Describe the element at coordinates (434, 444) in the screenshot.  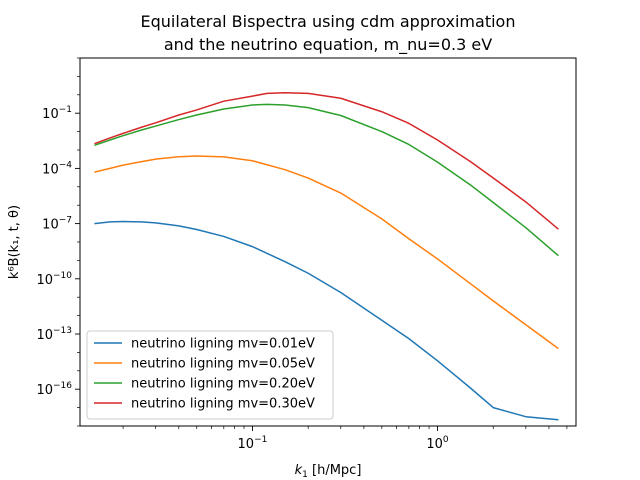
I see `x-tick-label-base-2: 10` at that location.